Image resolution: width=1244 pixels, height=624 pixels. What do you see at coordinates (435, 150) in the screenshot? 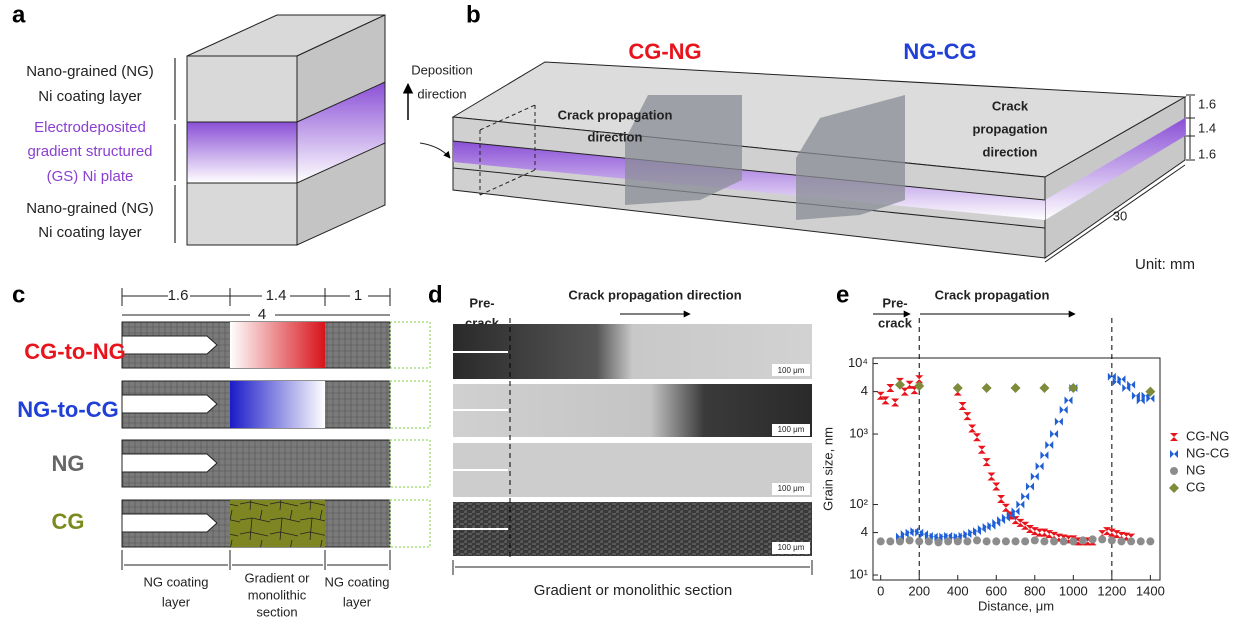
I see `arrow` at bounding box center [435, 150].